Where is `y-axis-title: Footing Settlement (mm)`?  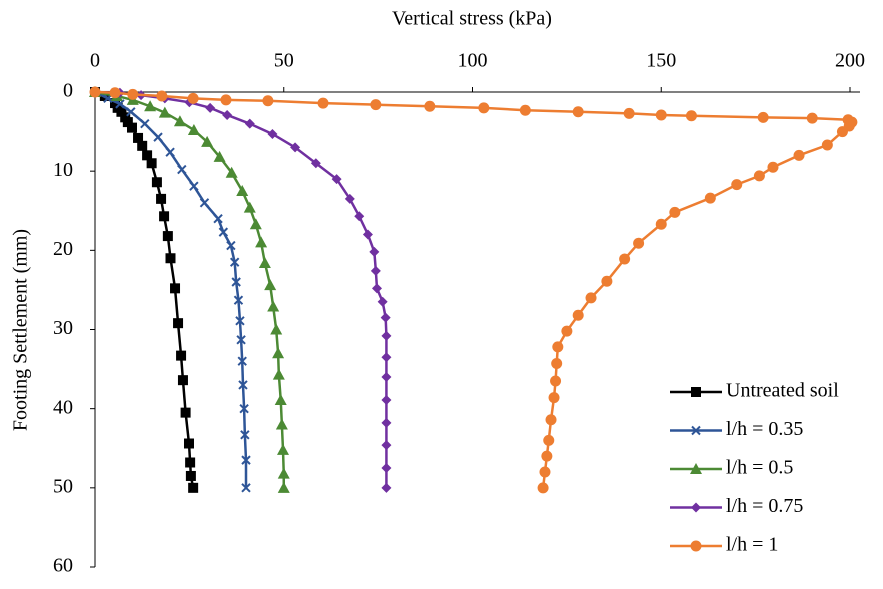
y-axis-title: Footing Settlement (mm) is located at coordinates (21, 330).